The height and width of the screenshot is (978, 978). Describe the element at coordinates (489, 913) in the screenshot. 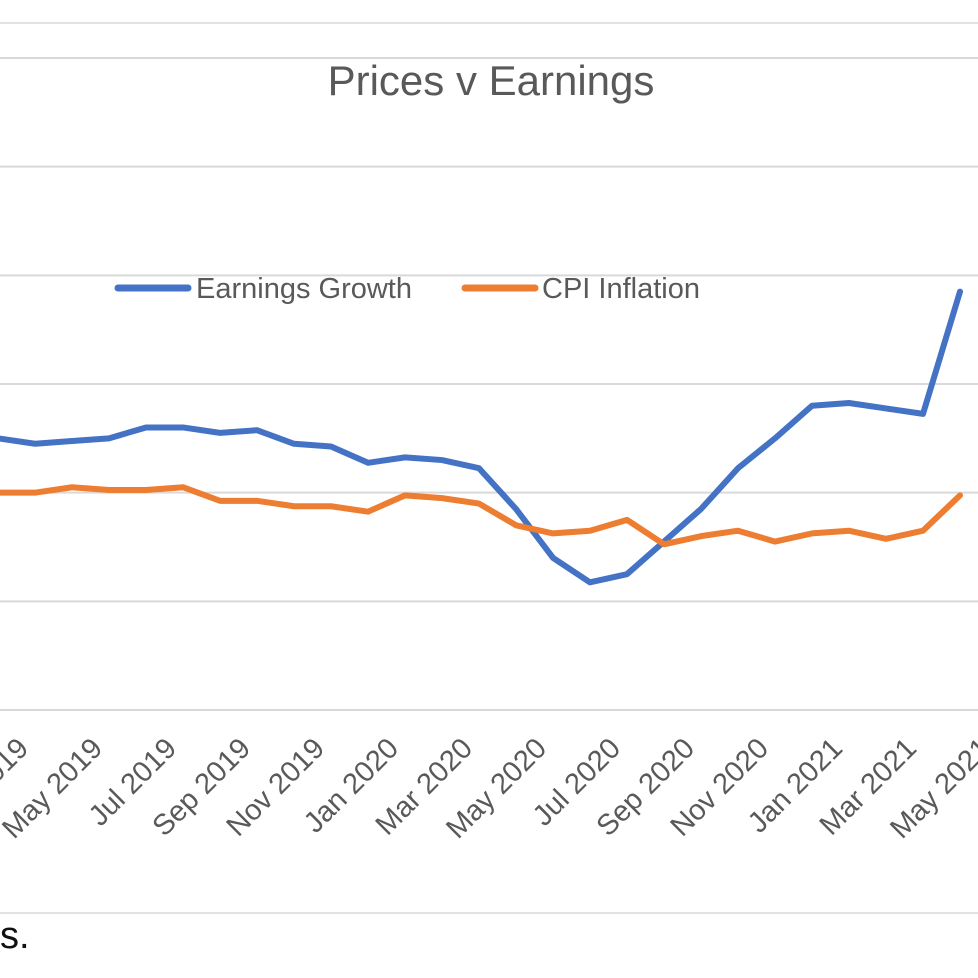

I see `bottom-divider` at that location.